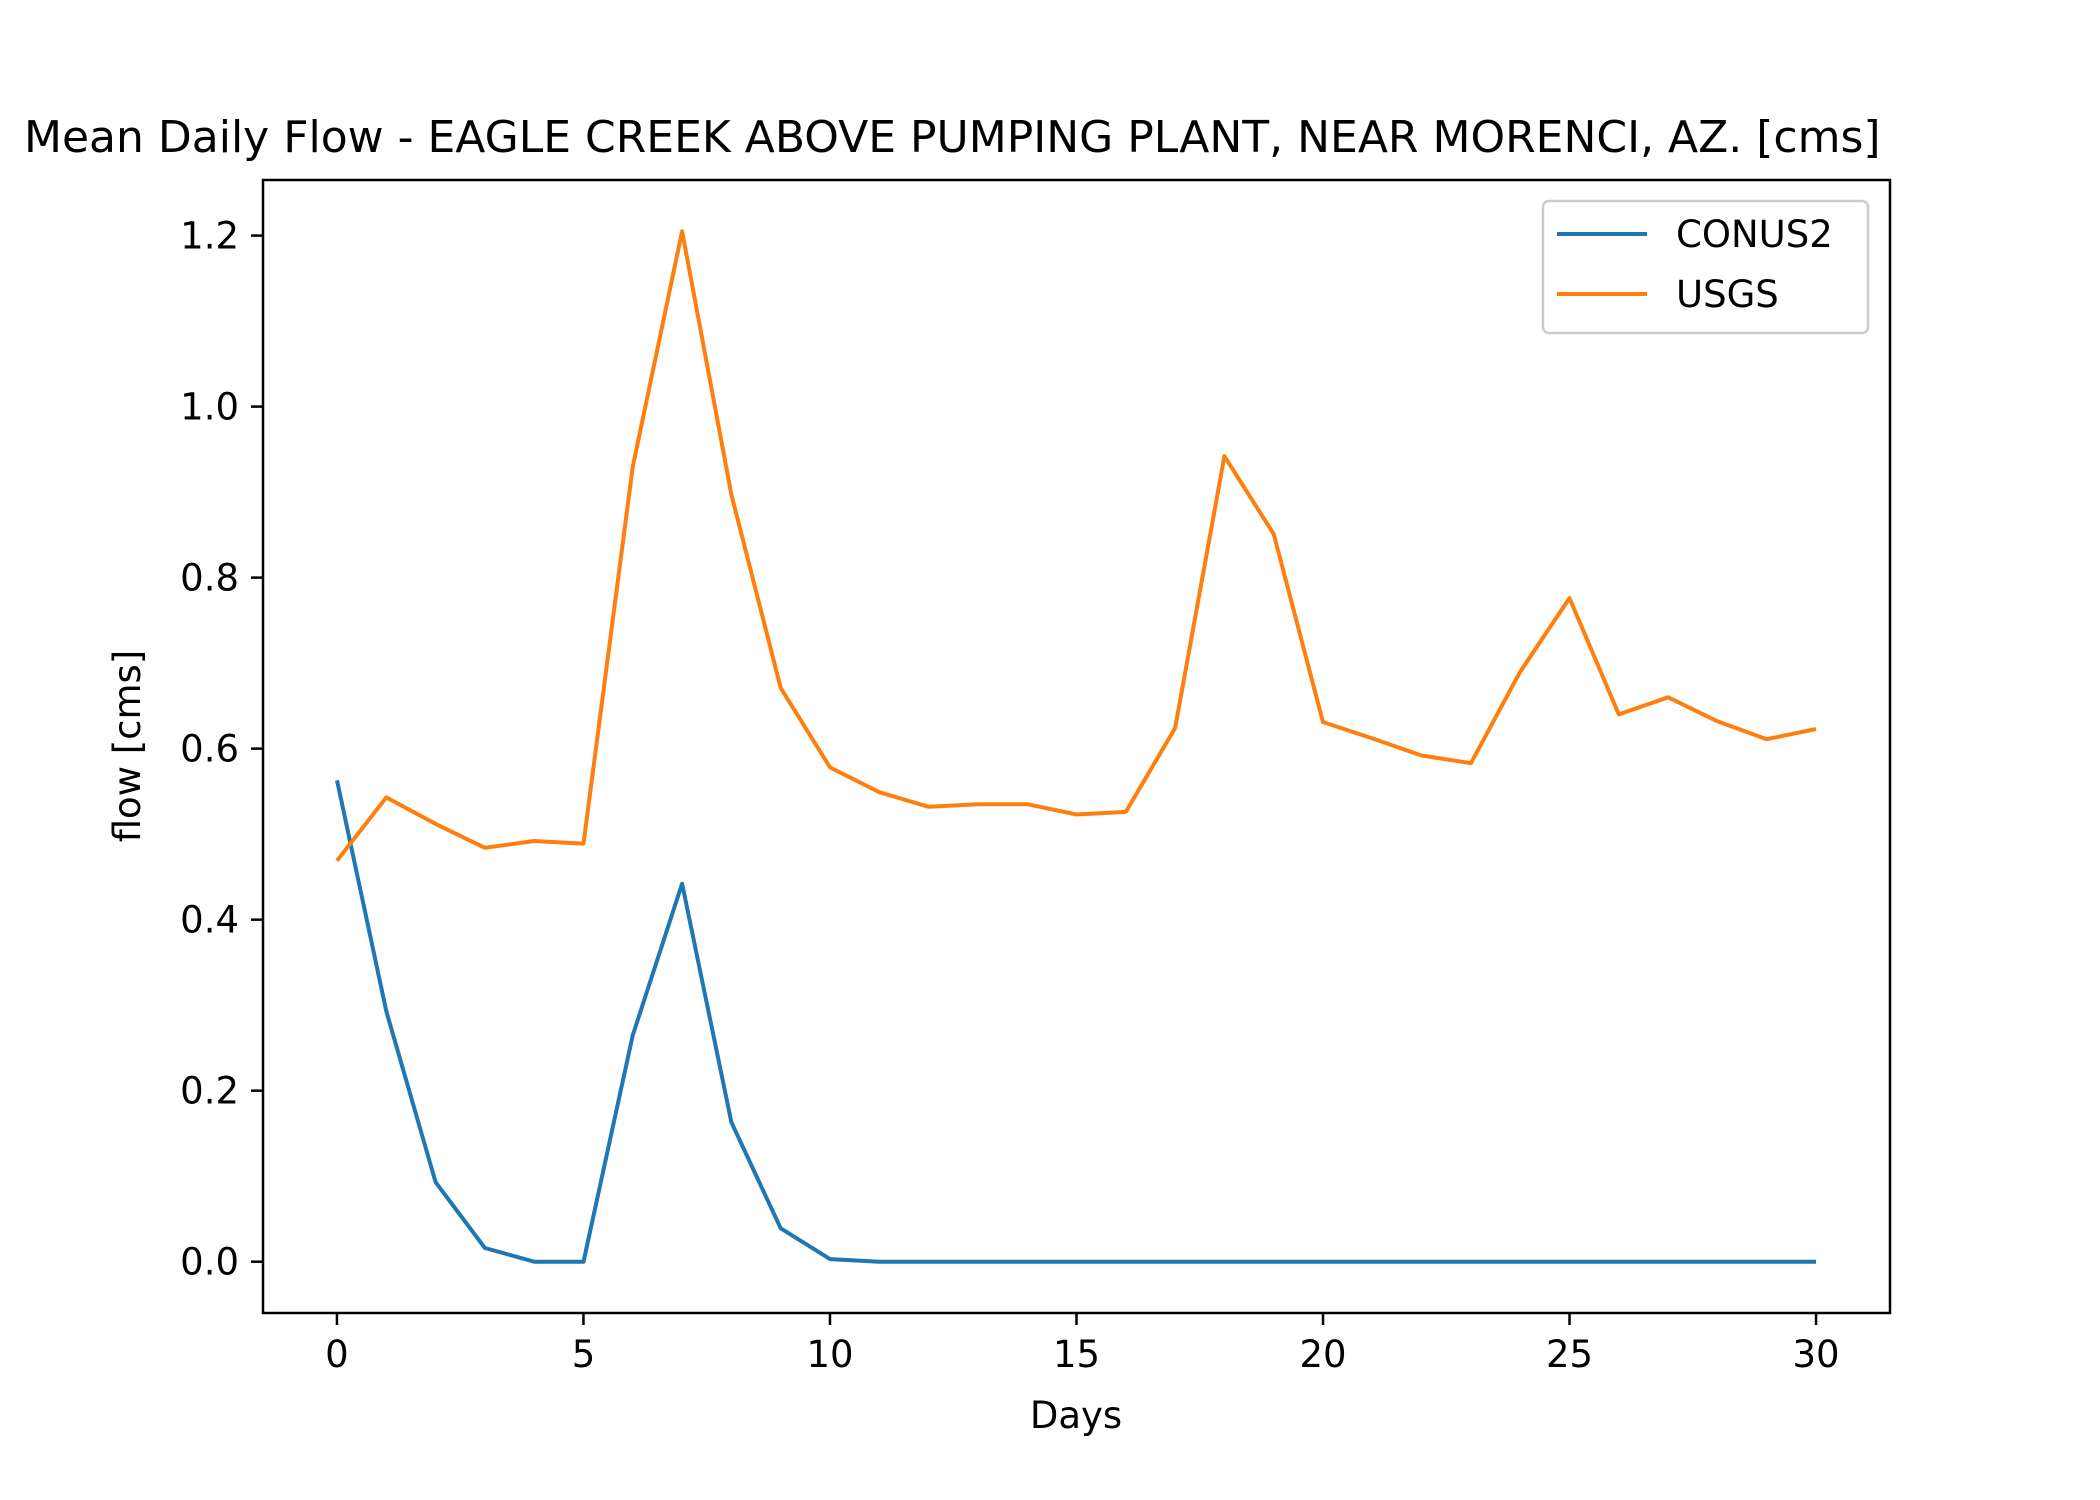 This screenshot has height=1500, width=2100. Describe the element at coordinates (584, 1354) in the screenshot. I see `x-tick-label: 5` at that location.